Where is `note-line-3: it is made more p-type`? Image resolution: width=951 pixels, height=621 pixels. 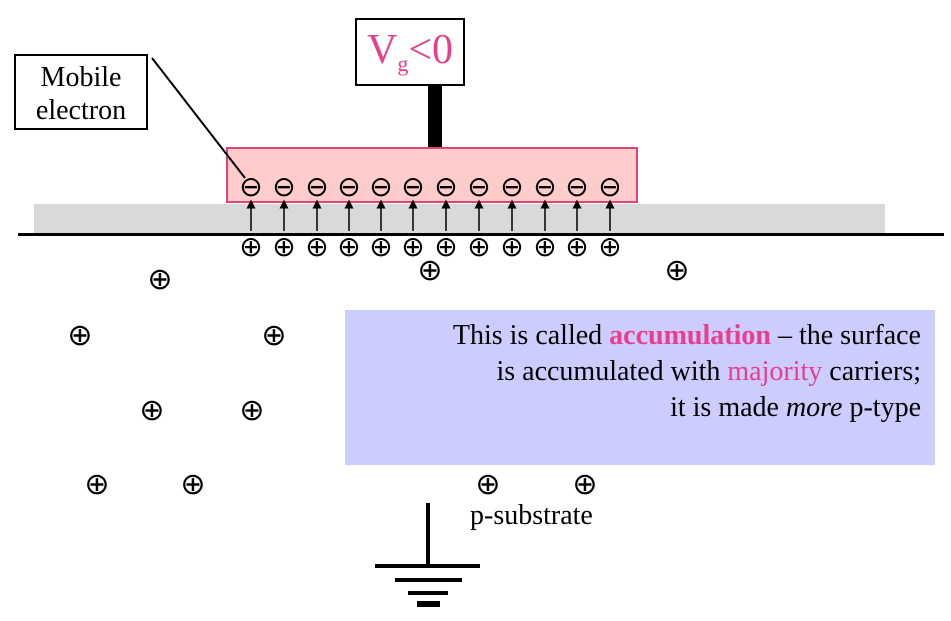
note-line-3: it is made more p-type is located at coordinates (795, 407).